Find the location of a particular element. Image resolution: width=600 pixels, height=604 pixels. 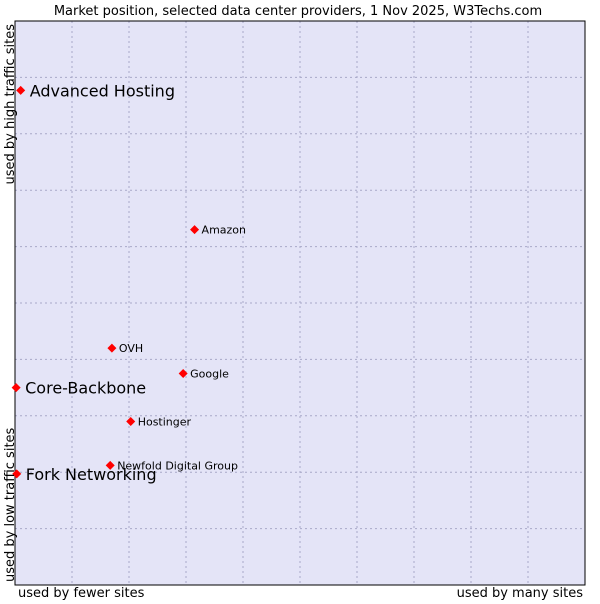

data-point-newfold-digital-group: Newfold Digital Group is located at coordinates (171, 465).